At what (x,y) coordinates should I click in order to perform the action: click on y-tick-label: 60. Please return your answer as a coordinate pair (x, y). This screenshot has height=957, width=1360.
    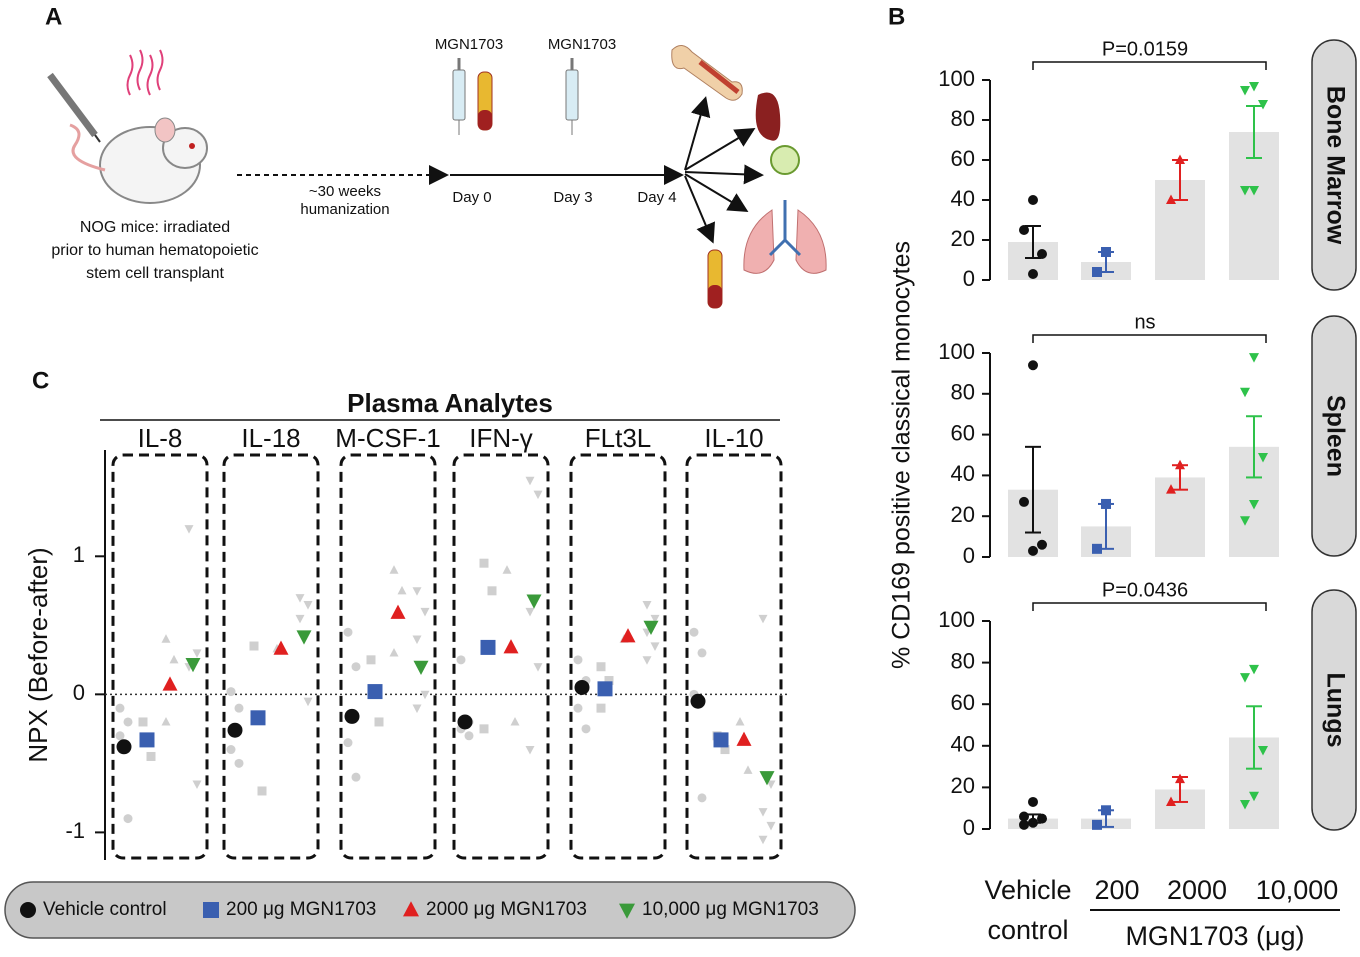
    Looking at the image, I should click on (963, 702).